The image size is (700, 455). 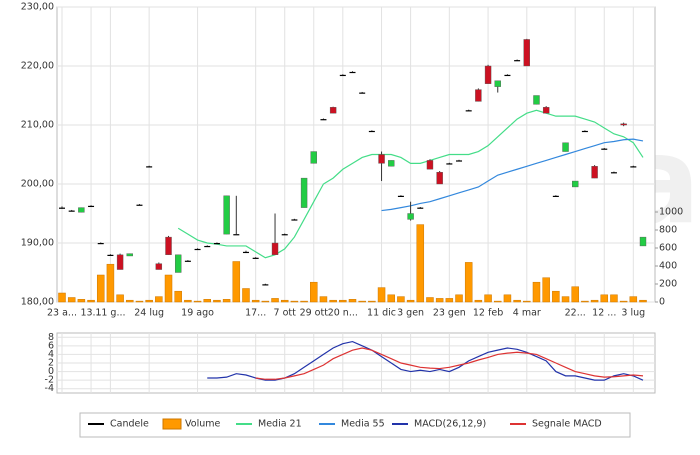 What do you see at coordinates (37, 243) in the screenshot?
I see `y-tick-label: 190,00` at bounding box center [37, 243].